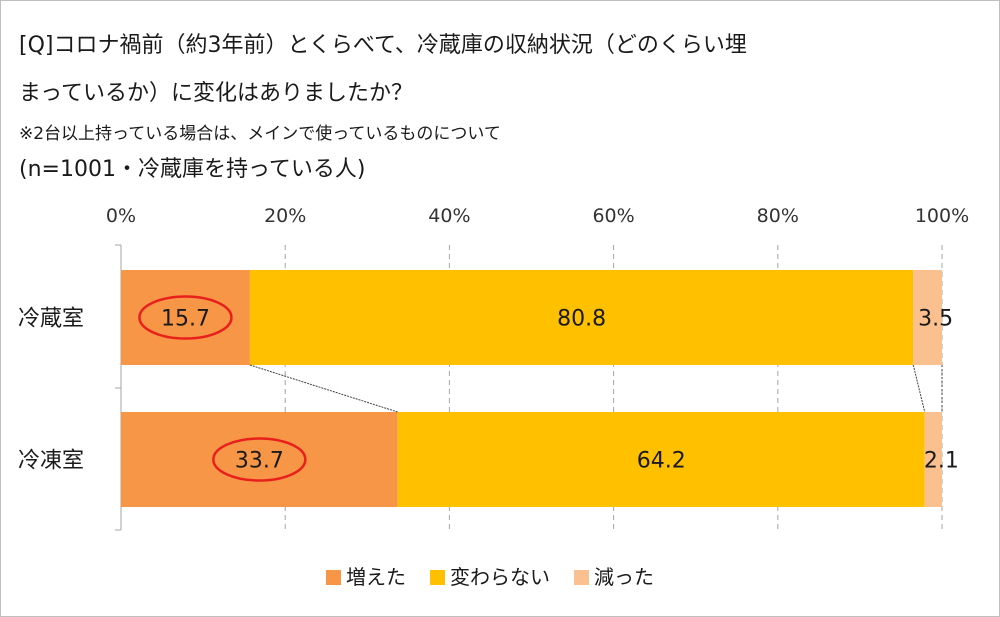 The image size is (1000, 617). What do you see at coordinates (285, 216) in the screenshot?
I see `x-tick-label: 20%` at bounding box center [285, 216].